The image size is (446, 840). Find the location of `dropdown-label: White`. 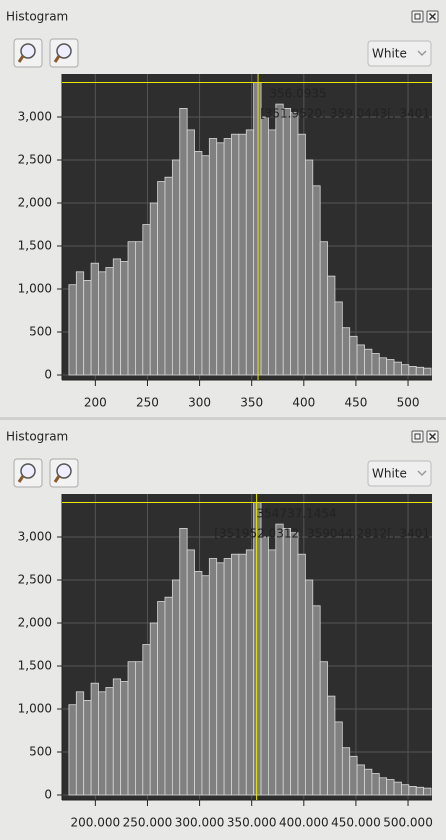

dropdown-label: White is located at coordinates (389, 54).